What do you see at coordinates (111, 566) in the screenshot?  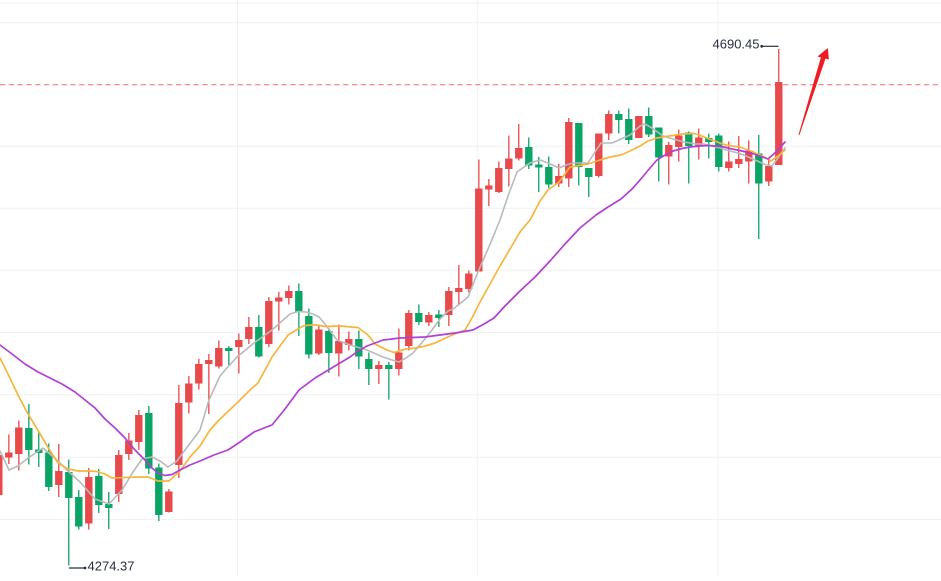 I see `svg-text: 4274.37` at bounding box center [111, 566].